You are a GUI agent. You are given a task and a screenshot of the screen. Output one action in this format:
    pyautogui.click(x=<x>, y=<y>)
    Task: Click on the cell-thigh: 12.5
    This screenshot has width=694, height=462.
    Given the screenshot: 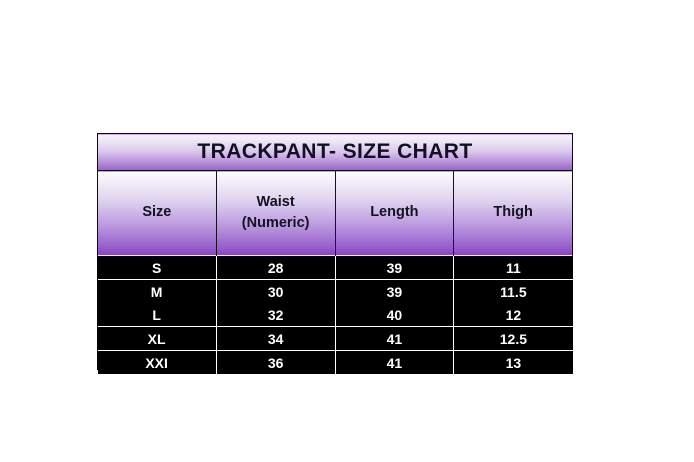 What is the action you would take?
    pyautogui.click(x=513, y=338)
    